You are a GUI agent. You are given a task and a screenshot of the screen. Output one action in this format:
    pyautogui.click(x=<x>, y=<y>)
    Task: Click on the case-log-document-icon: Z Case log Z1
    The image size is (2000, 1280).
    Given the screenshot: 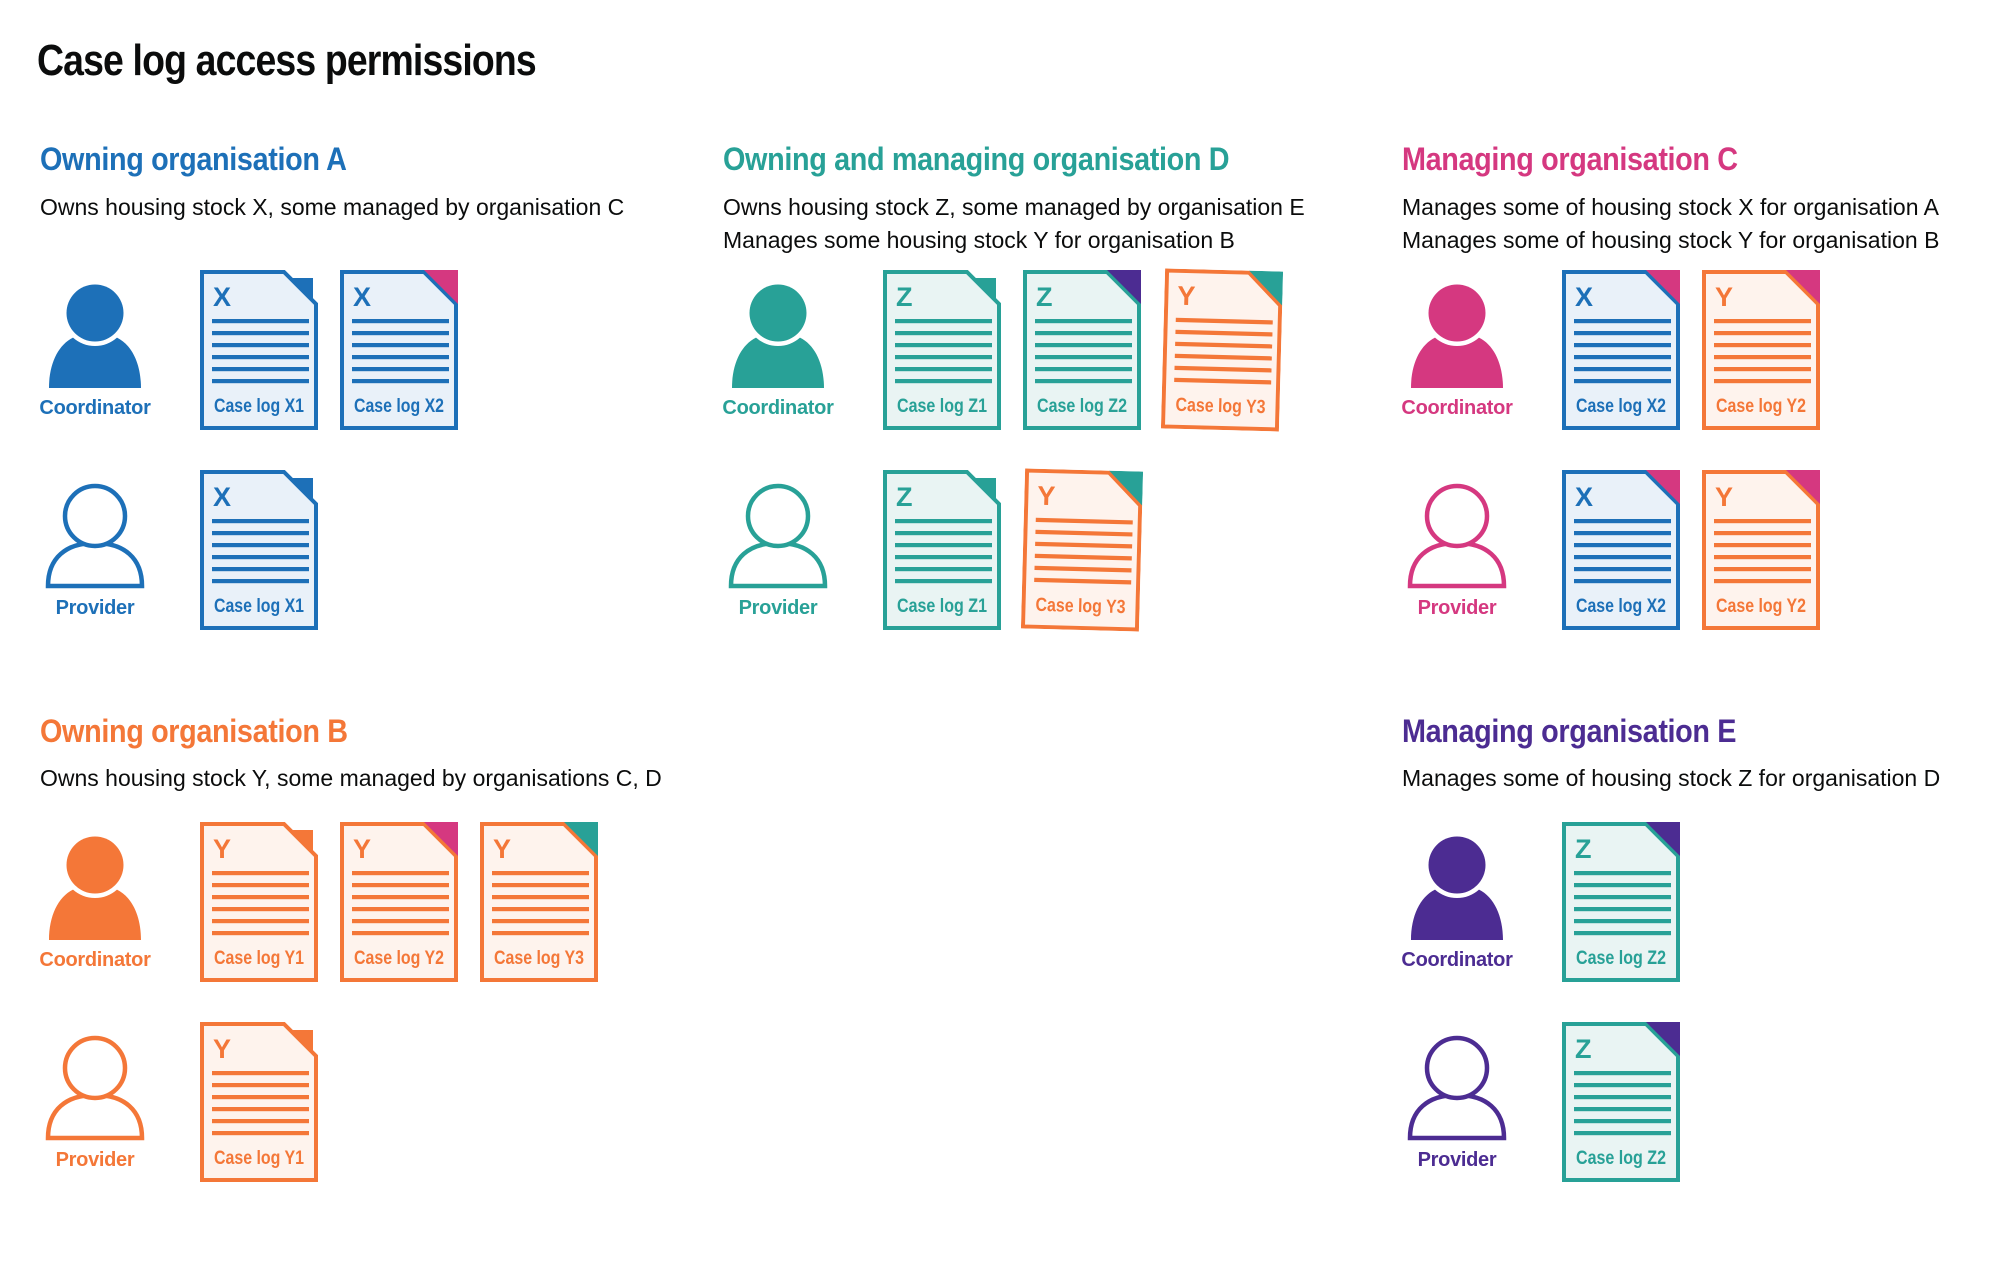 What is the action you would take?
    pyautogui.click(x=942, y=350)
    